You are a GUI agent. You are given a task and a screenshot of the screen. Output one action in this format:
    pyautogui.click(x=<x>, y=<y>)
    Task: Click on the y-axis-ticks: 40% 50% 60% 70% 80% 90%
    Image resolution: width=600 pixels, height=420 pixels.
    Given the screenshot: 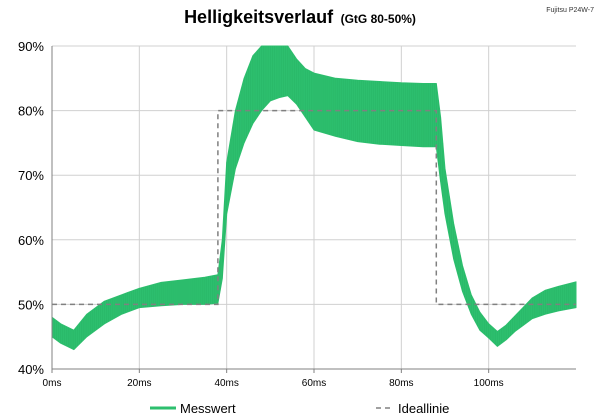 What is the action you would take?
    pyautogui.click(x=31, y=208)
    